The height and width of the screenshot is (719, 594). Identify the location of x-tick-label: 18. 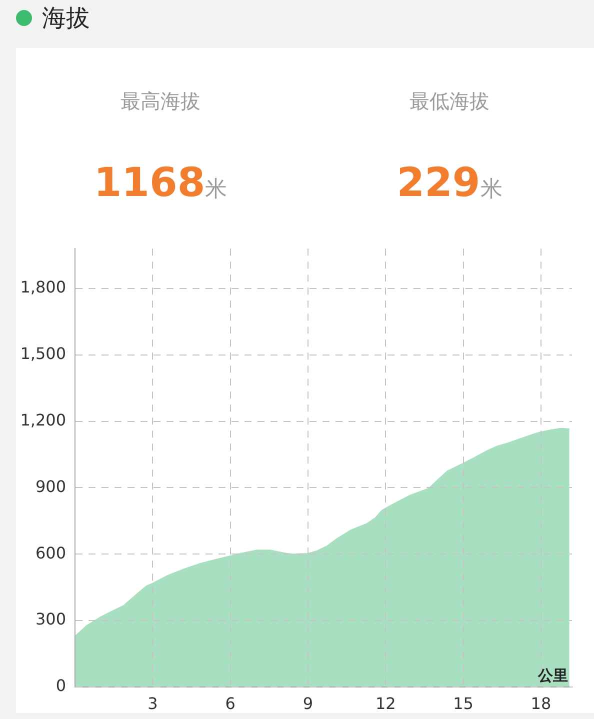
(541, 703).